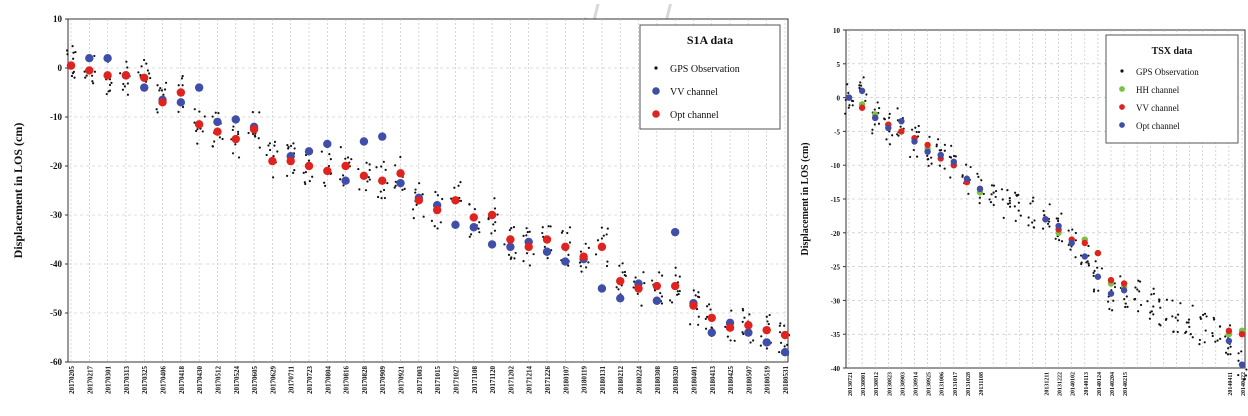  Describe the element at coordinates (710, 77) in the screenshot. I see `legend-box` at that location.